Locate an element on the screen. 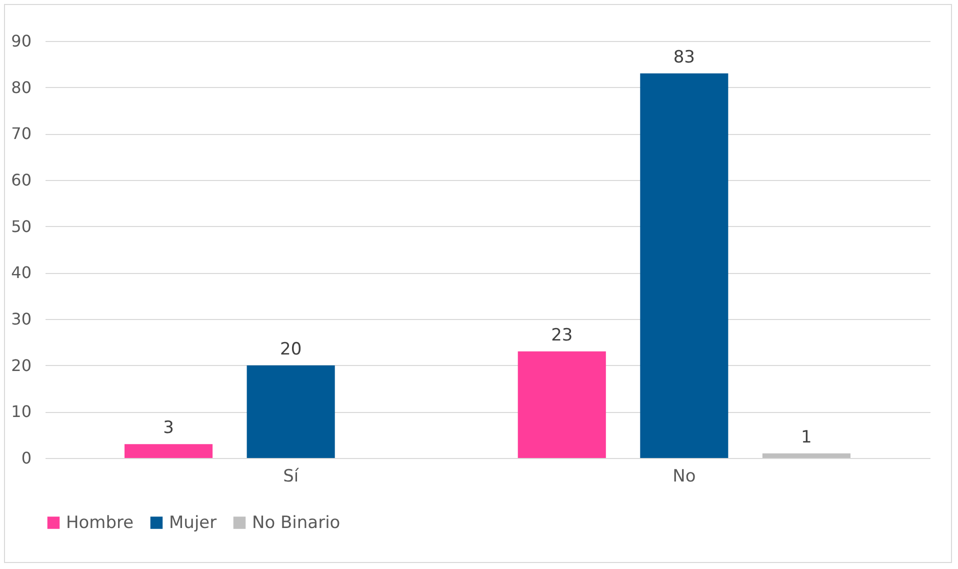 The width and height of the screenshot is (958, 569). legend-label: No Binario is located at coordinates (296, 522).